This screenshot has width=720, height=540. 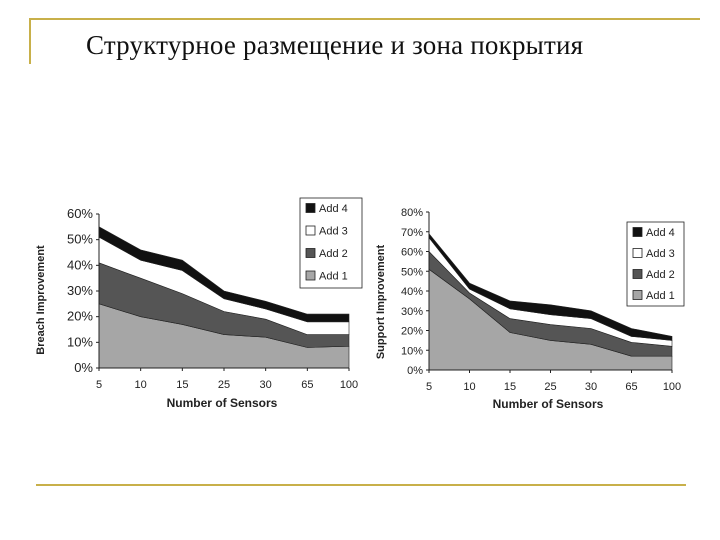 What do you see at coordinates (381, 302) in the screenshot?
I see `y-axis-label: Support Improvement` at bounding box center [381, 302].